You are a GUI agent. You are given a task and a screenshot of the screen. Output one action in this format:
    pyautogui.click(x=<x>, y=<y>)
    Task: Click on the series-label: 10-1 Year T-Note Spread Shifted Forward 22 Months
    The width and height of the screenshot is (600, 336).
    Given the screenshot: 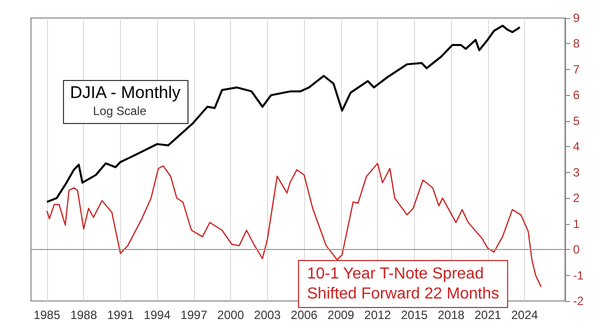 What is the action you would take?
    pyautogui.click(x=403, y=284)
    